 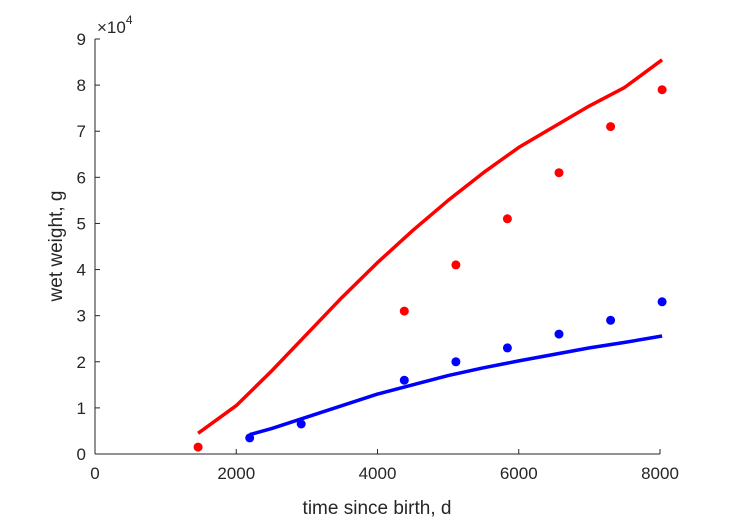 I want to click on y-exponent-label: ×10⁴, so click(x=115, y=25).